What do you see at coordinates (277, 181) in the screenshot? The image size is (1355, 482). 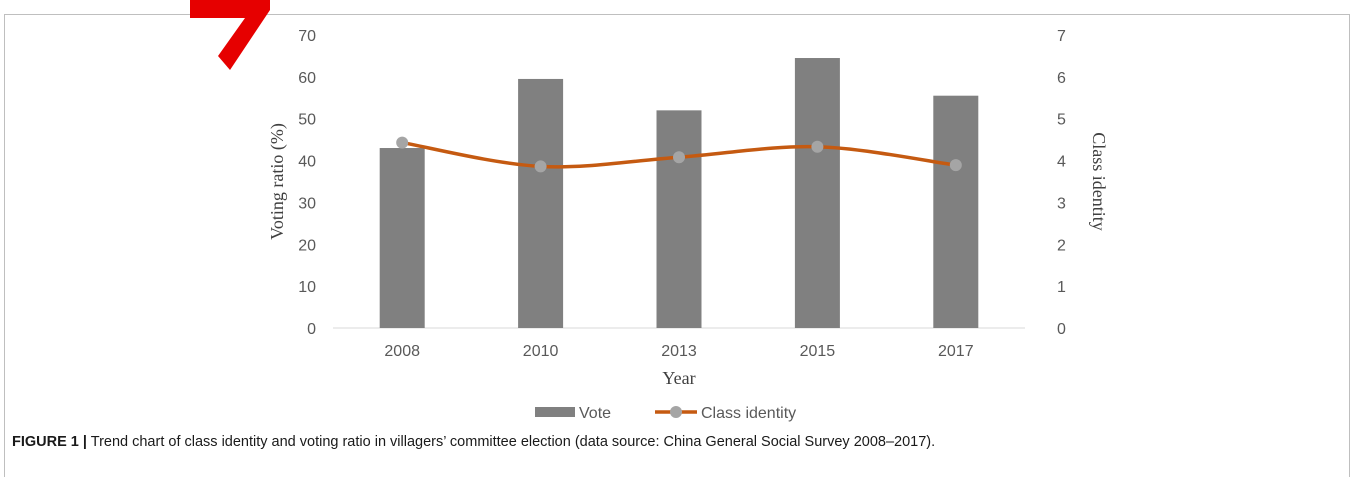 I see `y-left-axis-title: Voting ratio (%)` at bounding box center [277, 181].